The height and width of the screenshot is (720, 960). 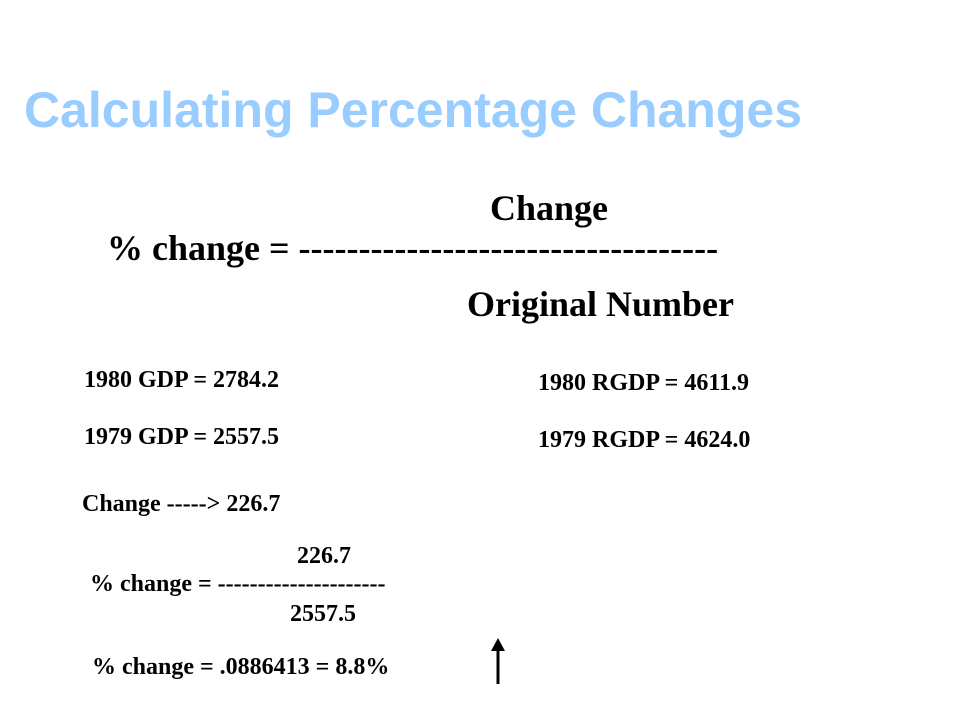 What do you see at coordinates (644, 440) in the screenshot?
I see `rgdp-1979: 1979 RGDP = 4624.0` at bounding box center [644, 440].